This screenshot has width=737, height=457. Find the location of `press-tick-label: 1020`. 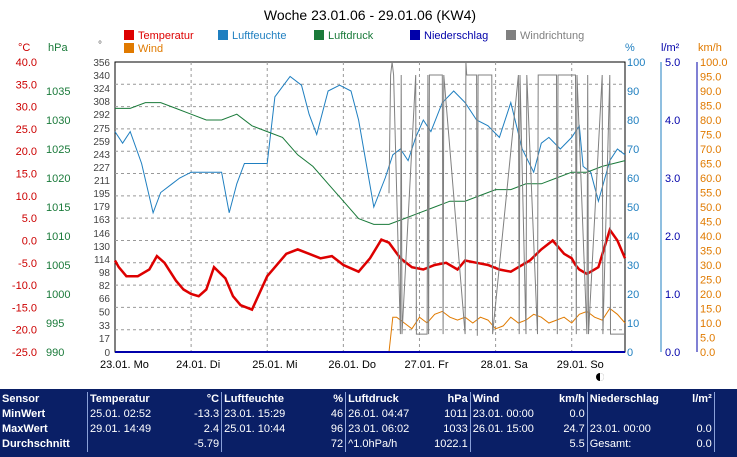

press-tick-label: 1020 is located at coordinates (58, 179).